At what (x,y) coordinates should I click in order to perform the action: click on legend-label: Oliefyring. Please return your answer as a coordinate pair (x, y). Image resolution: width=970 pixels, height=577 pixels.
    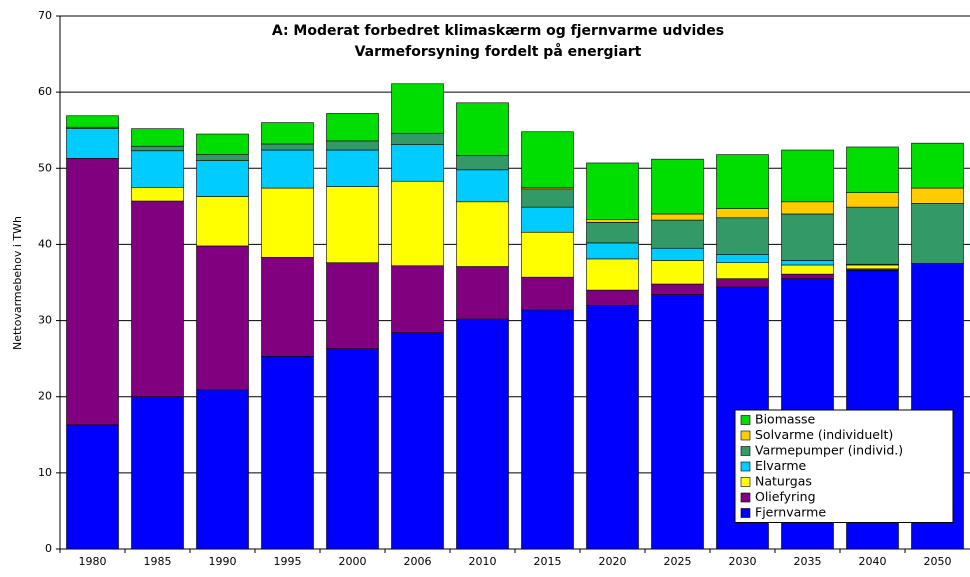
    Looking at the image, I should click on (785, 496).